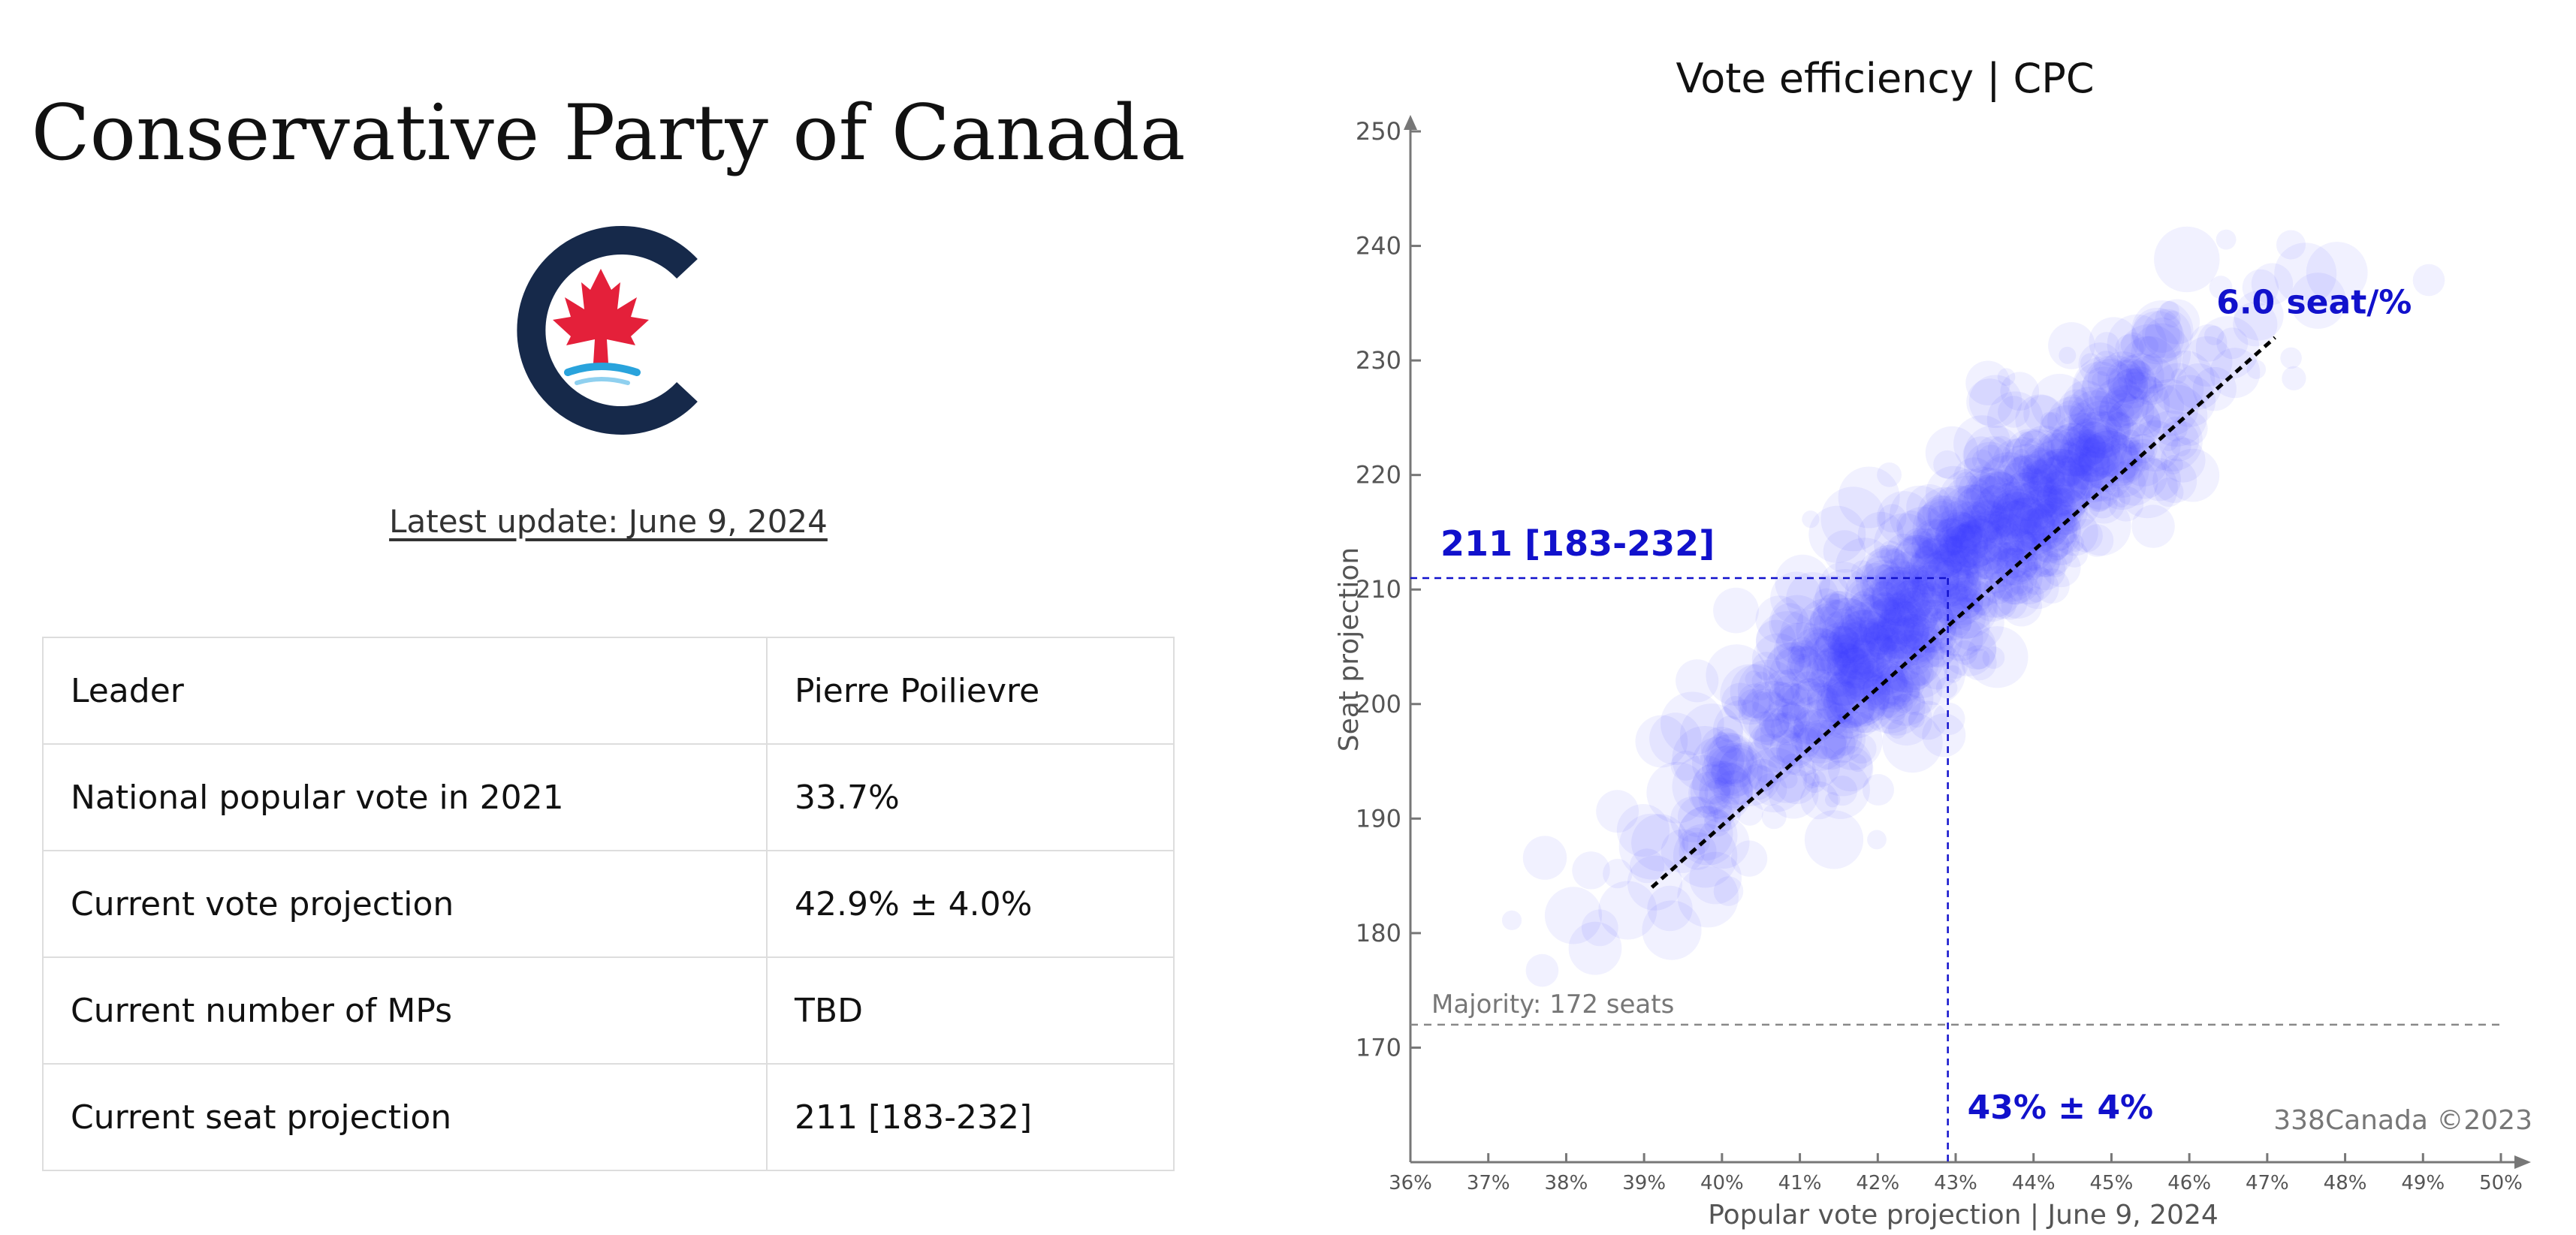 This screenshot has width=2576, height=1235. Describe the element at coordinates (970, 1117) in the screenshot. I see `row-value: 211 [183-232]` at that location.